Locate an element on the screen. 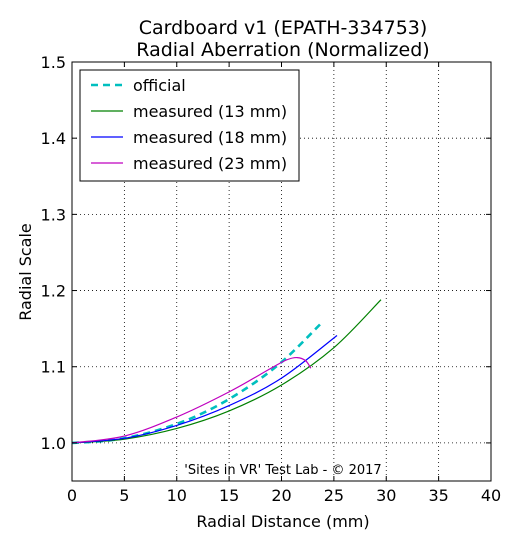 Image resolution: width=520 pixels, height=549 pixels. y-tick-label: 1.0 is located at coordinates (53, 443).